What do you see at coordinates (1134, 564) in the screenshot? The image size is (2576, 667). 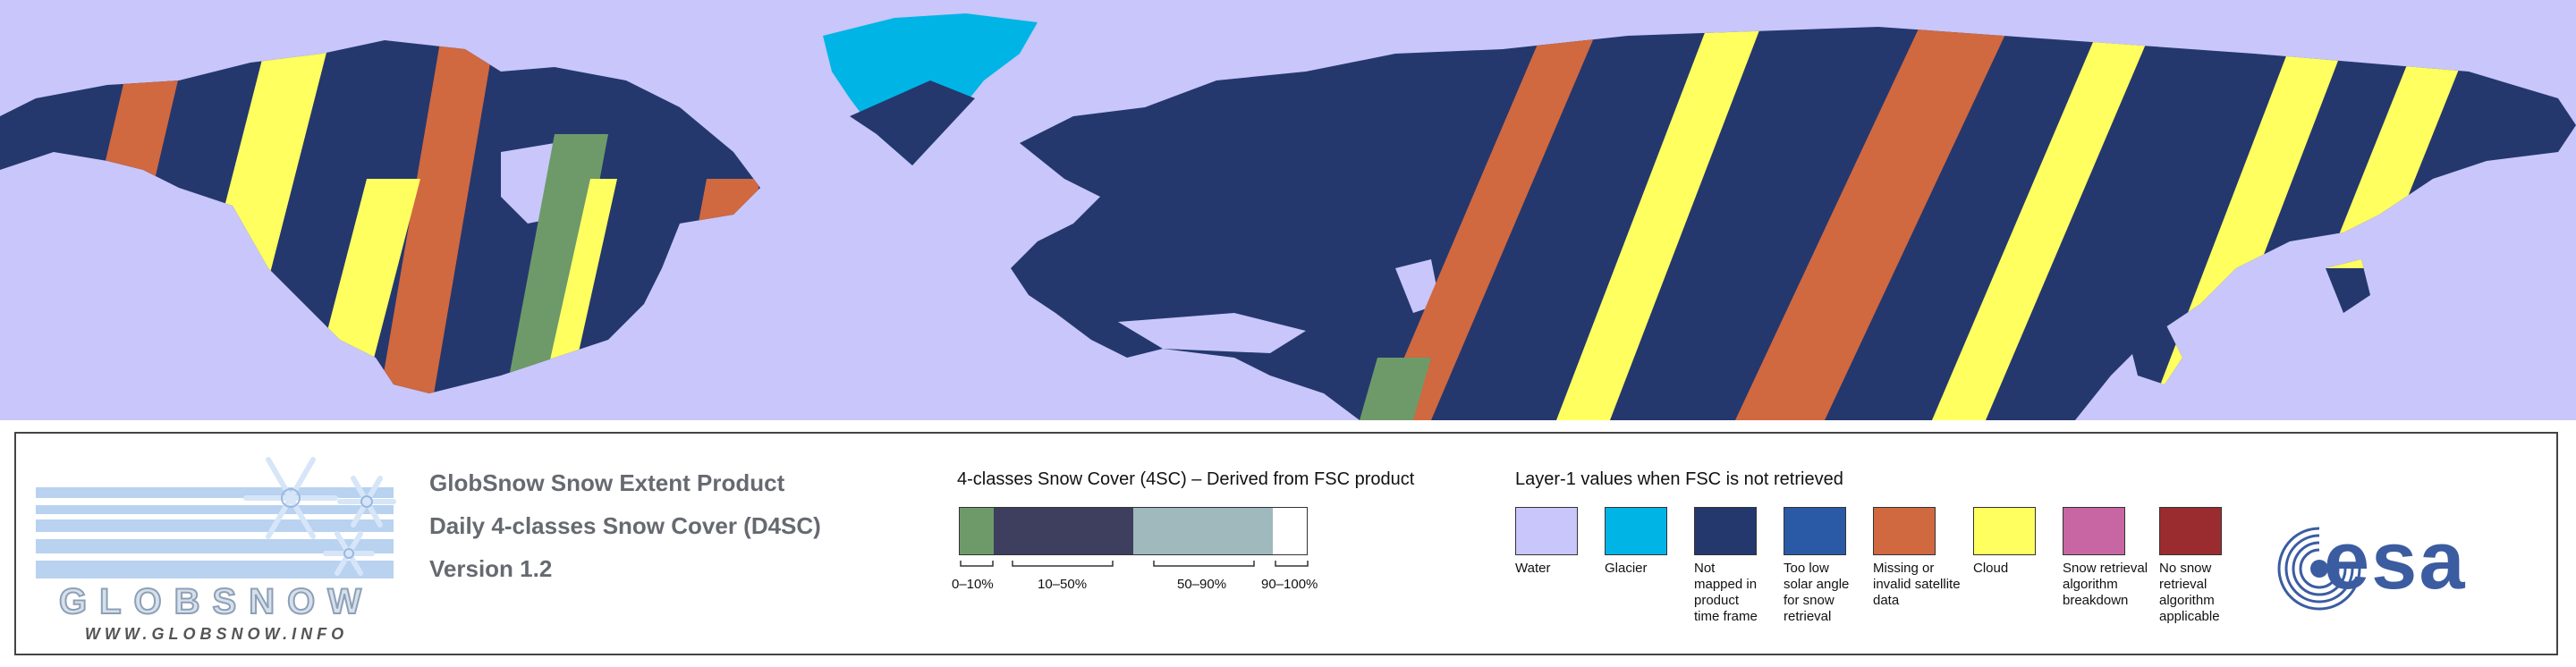 I see `scale-brackets` at bounding box center [1134, 564].